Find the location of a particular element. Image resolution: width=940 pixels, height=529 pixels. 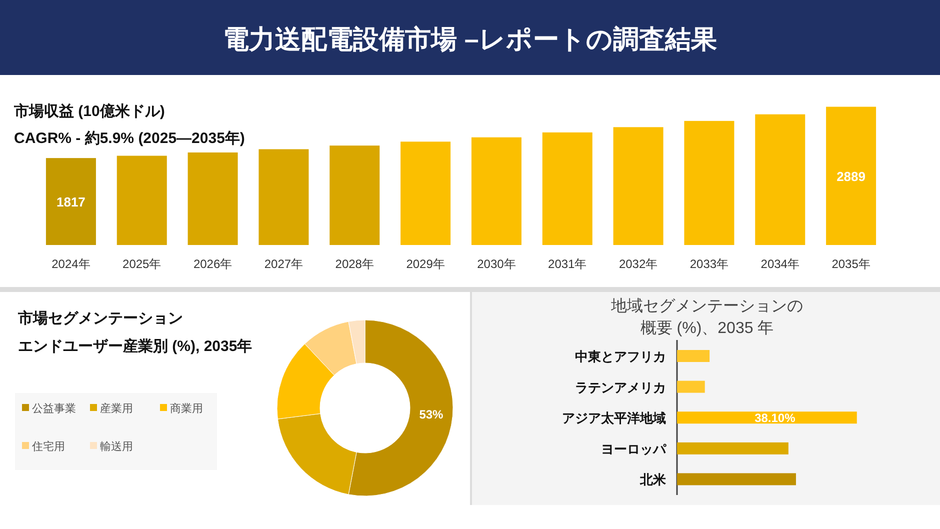

x-tick-label: 2035年 is located at coordinates (851, 264).